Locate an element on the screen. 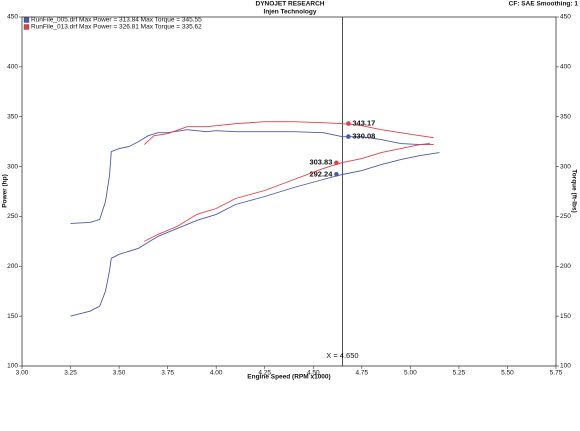  y2-tick-label: 400 is located at coordinates (565, 67).